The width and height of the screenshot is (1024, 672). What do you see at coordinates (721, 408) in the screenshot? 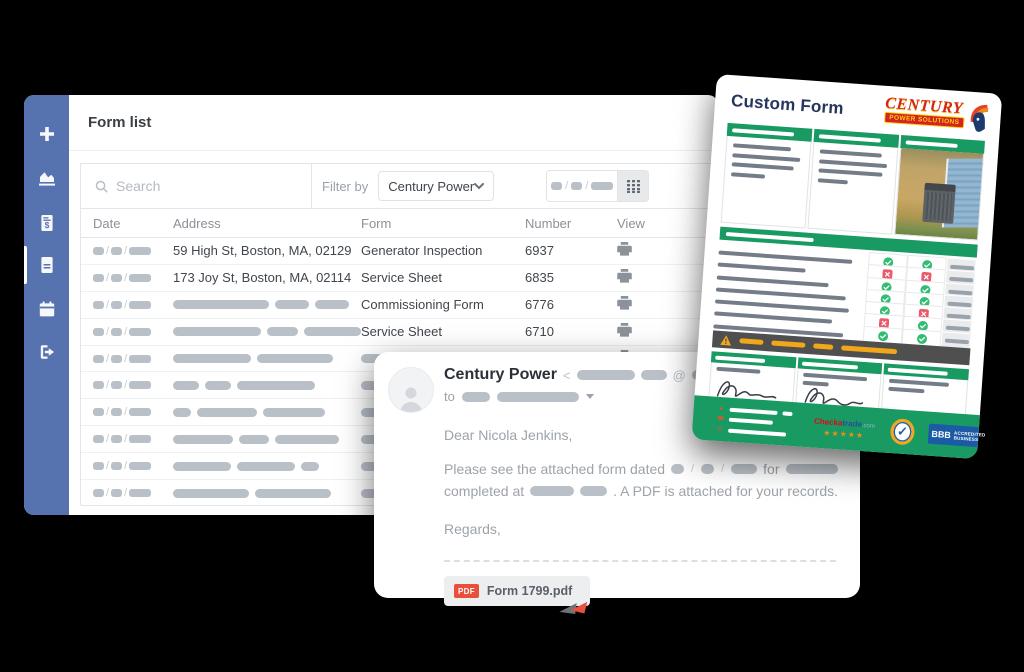
I see `pin-icon: ●` at bounding box center [721, 408].